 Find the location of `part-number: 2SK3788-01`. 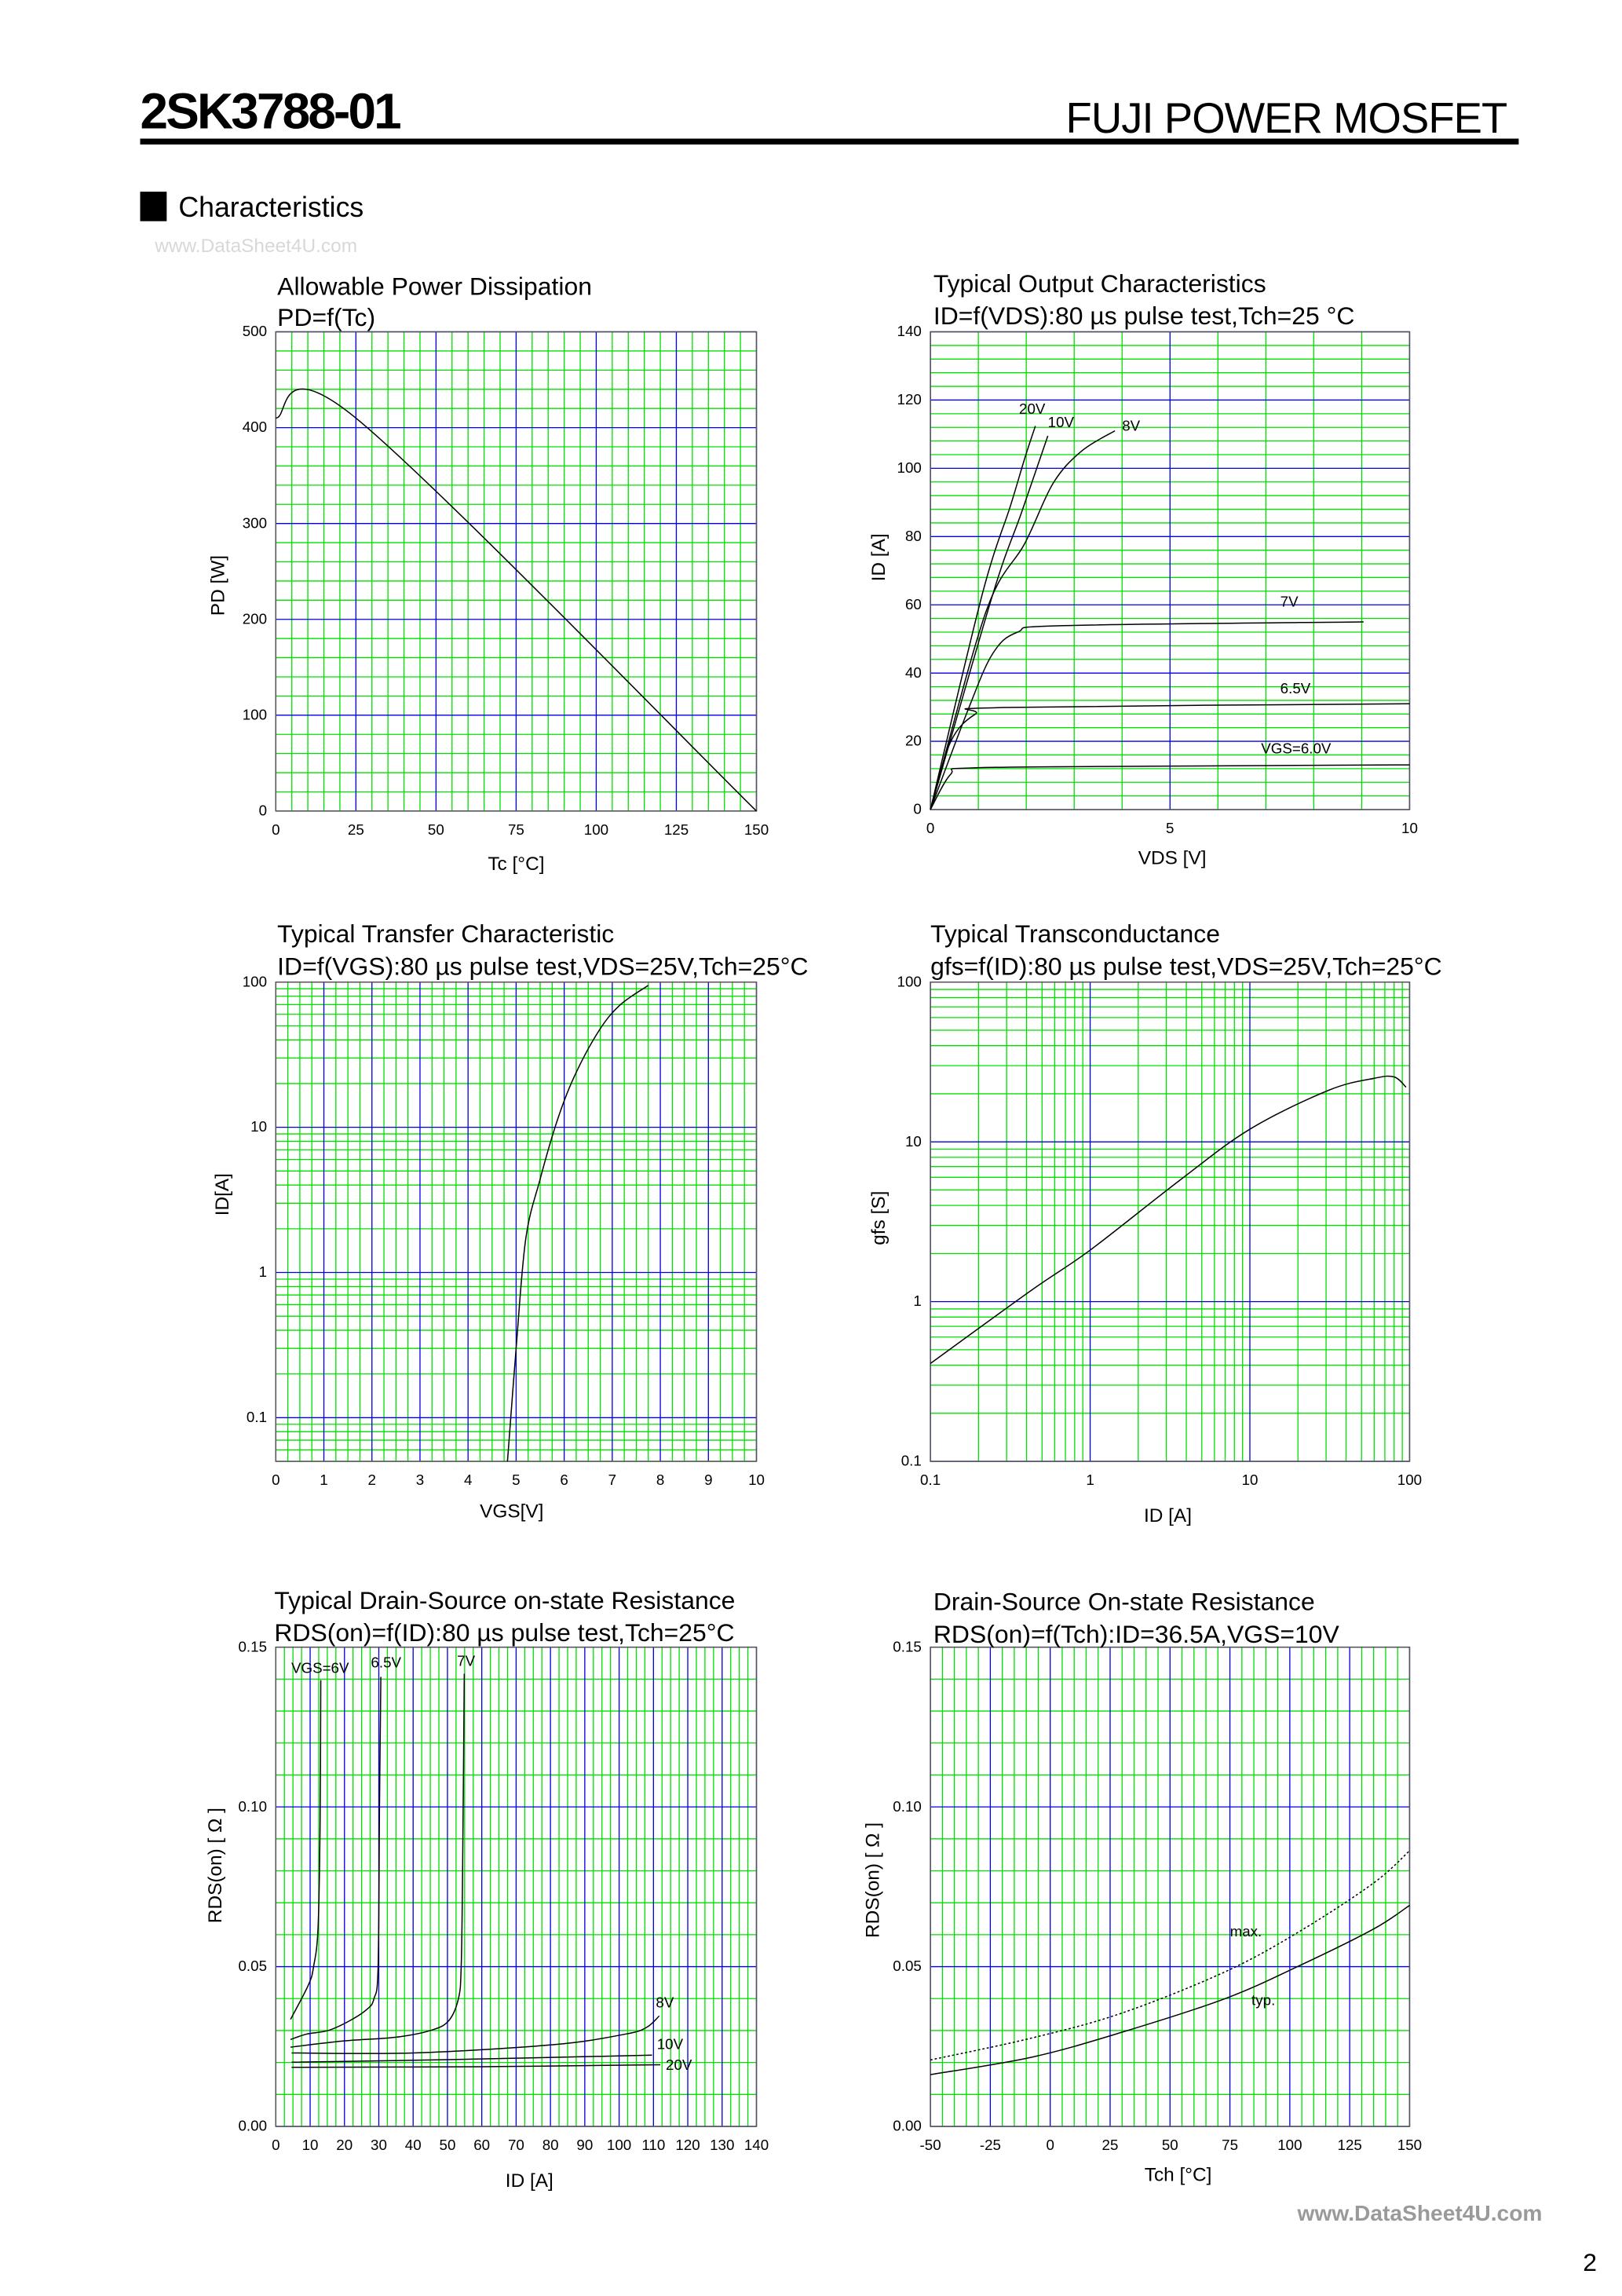

part-number: 2SK3788-01 is located at coordinates (271, 111).